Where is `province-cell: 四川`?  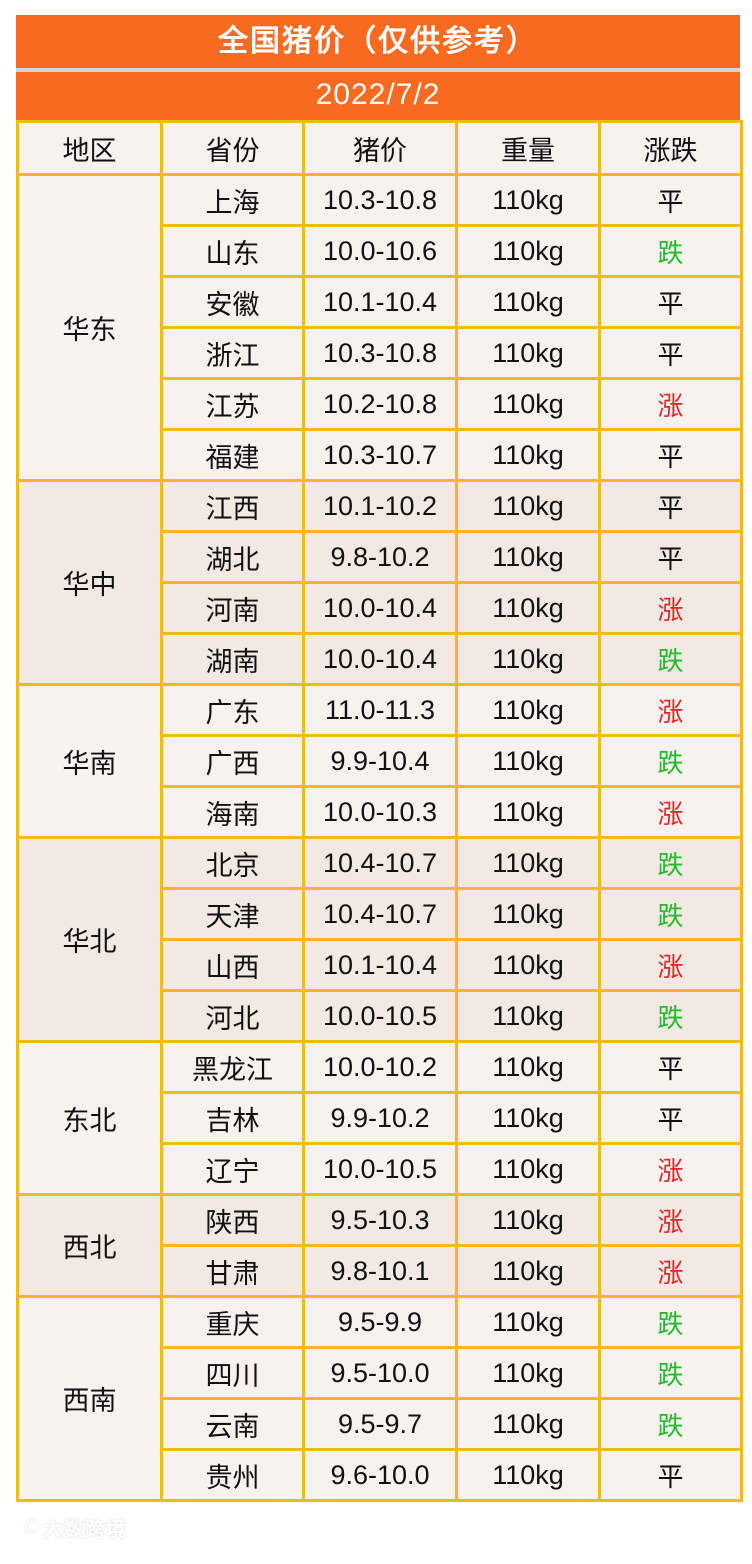
province-cell: 四川 is located at coordinates (232, 1373).